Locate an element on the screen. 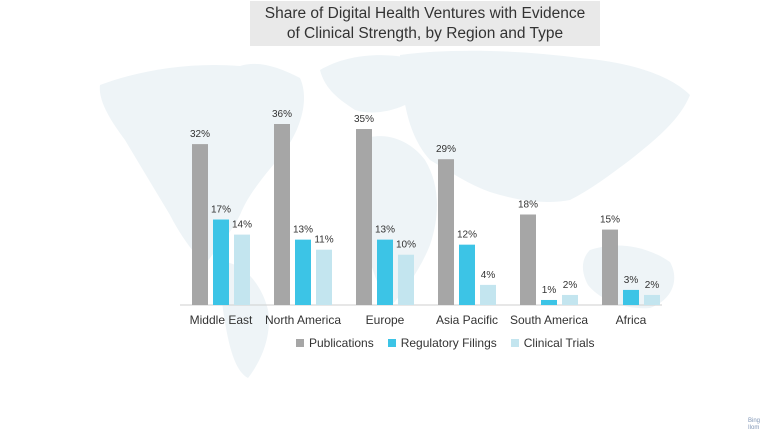 The height and width of the screenshot is (445, 768). category-label-europe: Europe is located at coordinates (385, 320).